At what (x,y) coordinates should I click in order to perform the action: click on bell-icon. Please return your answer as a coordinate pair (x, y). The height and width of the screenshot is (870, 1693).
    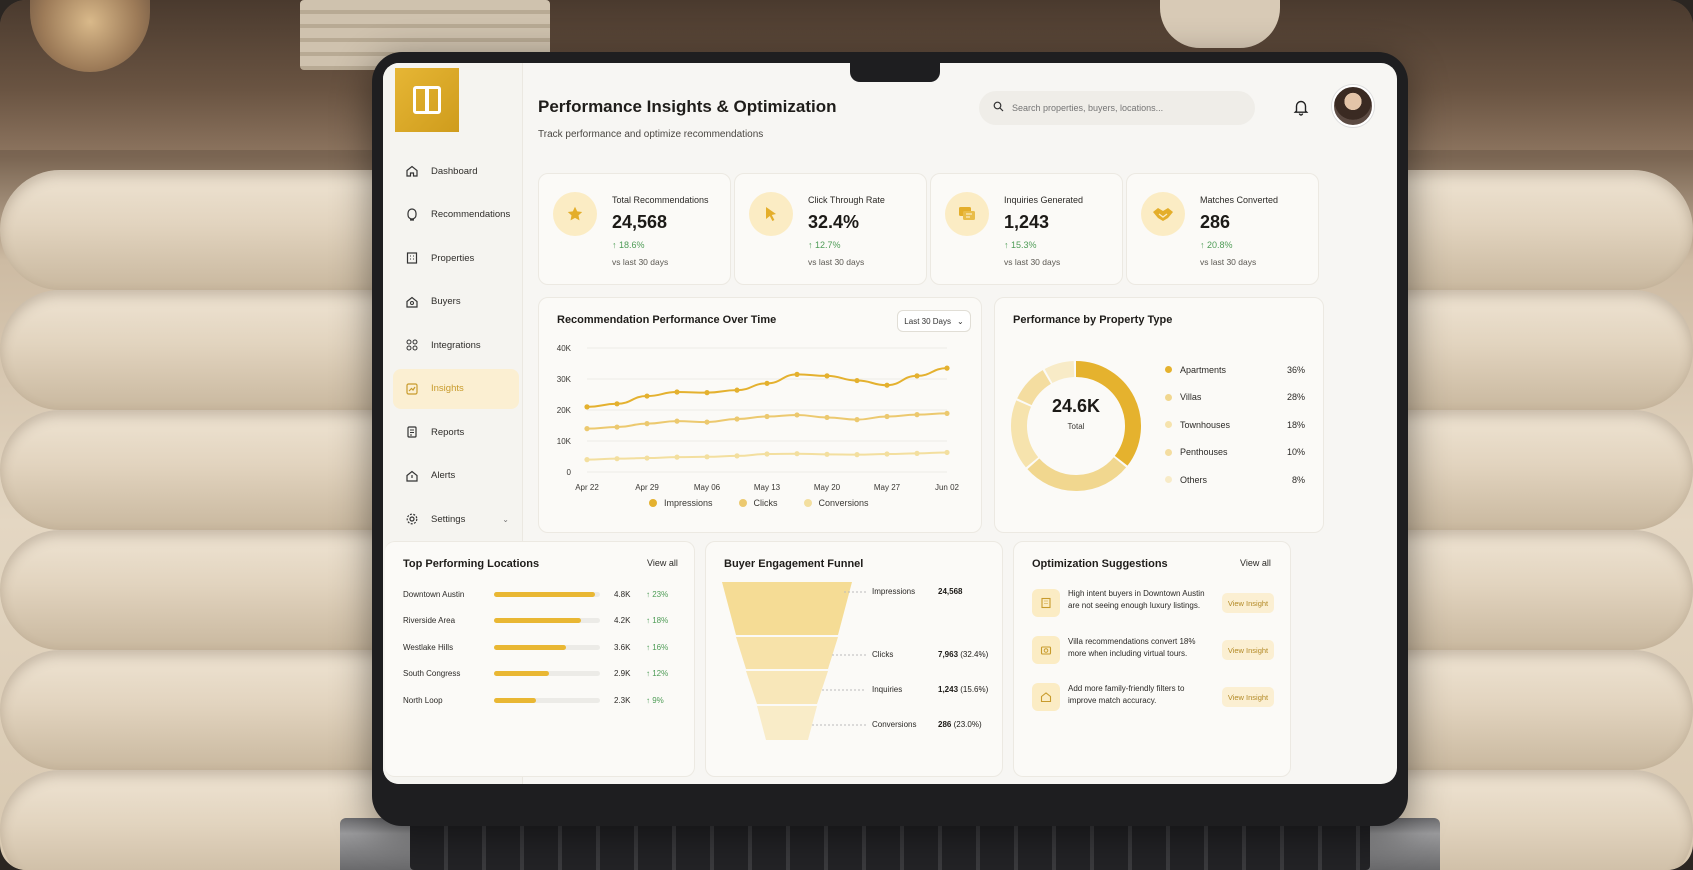
    Looking at the image, I should click on (1301, 107).